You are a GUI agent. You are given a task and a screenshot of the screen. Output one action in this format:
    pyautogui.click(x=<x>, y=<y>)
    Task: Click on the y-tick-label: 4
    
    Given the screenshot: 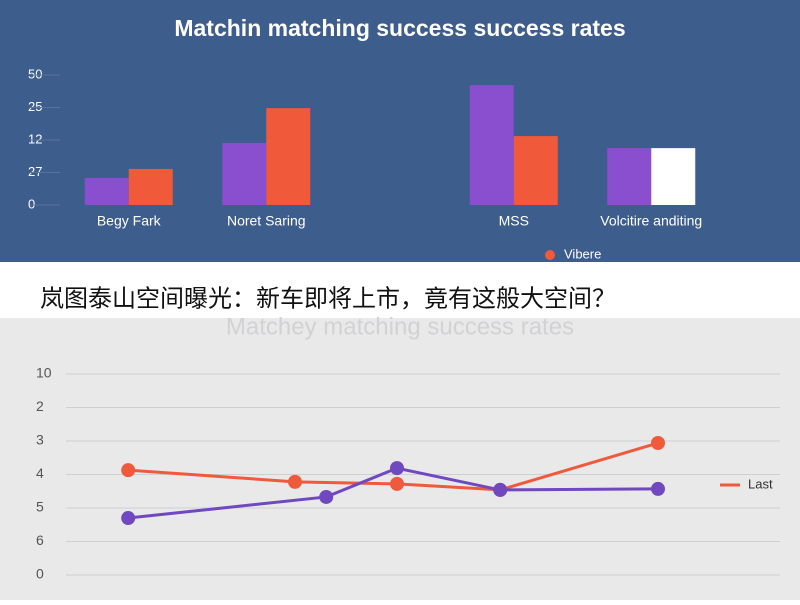 What is the action you would take?
    pyautogui.click(x=40, y=473)
    